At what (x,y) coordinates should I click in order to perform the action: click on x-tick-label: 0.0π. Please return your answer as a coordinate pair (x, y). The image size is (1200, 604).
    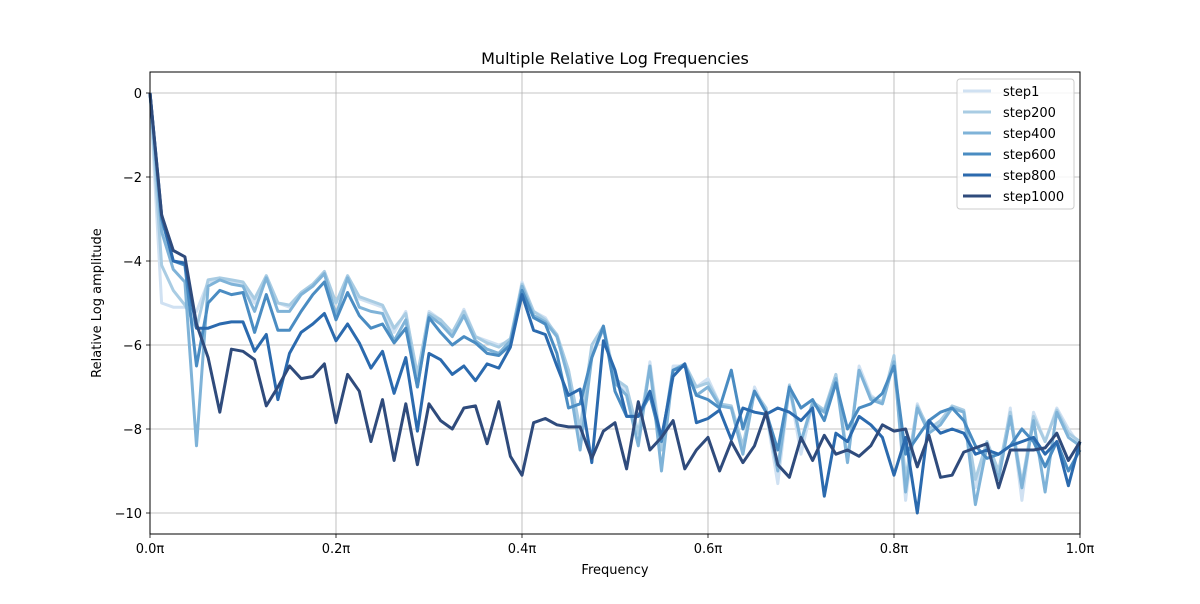
    Looking at the image, I should click on (150, 549).